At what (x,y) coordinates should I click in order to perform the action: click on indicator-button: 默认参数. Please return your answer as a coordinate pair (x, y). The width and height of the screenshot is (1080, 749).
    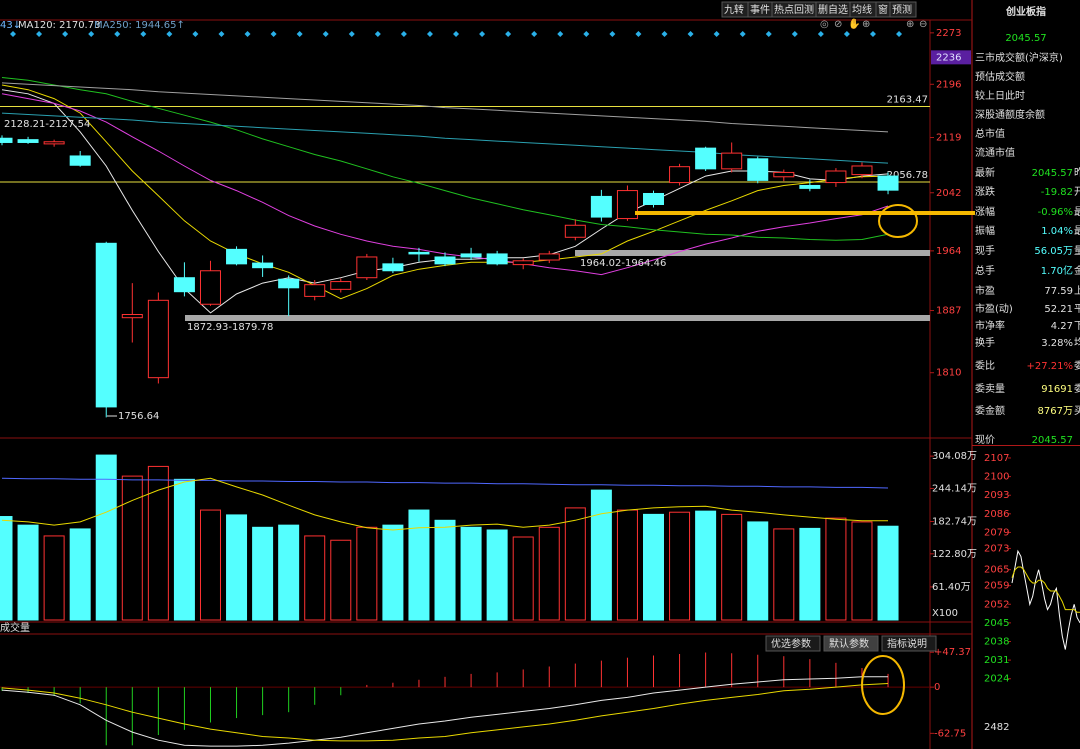
    Looking at the image, I should click on (849, 643).